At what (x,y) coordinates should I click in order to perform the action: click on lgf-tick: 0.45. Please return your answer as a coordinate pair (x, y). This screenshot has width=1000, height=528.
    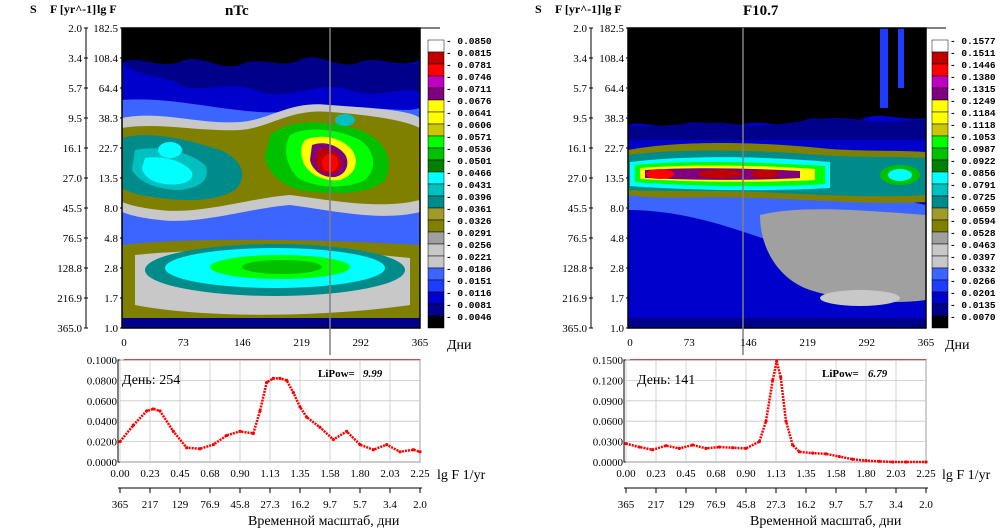
    Looking at the image, I should click on (0, 269).